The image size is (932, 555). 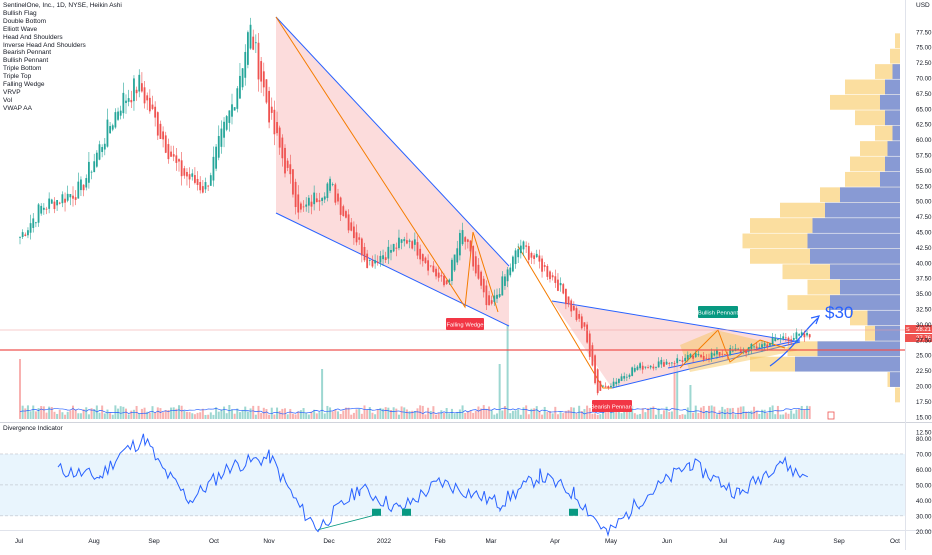 I want to click on symbol-title: SentinelOne, Inc., 1D, NYSE, Heikin Ashi, so click(x=62, y=5).